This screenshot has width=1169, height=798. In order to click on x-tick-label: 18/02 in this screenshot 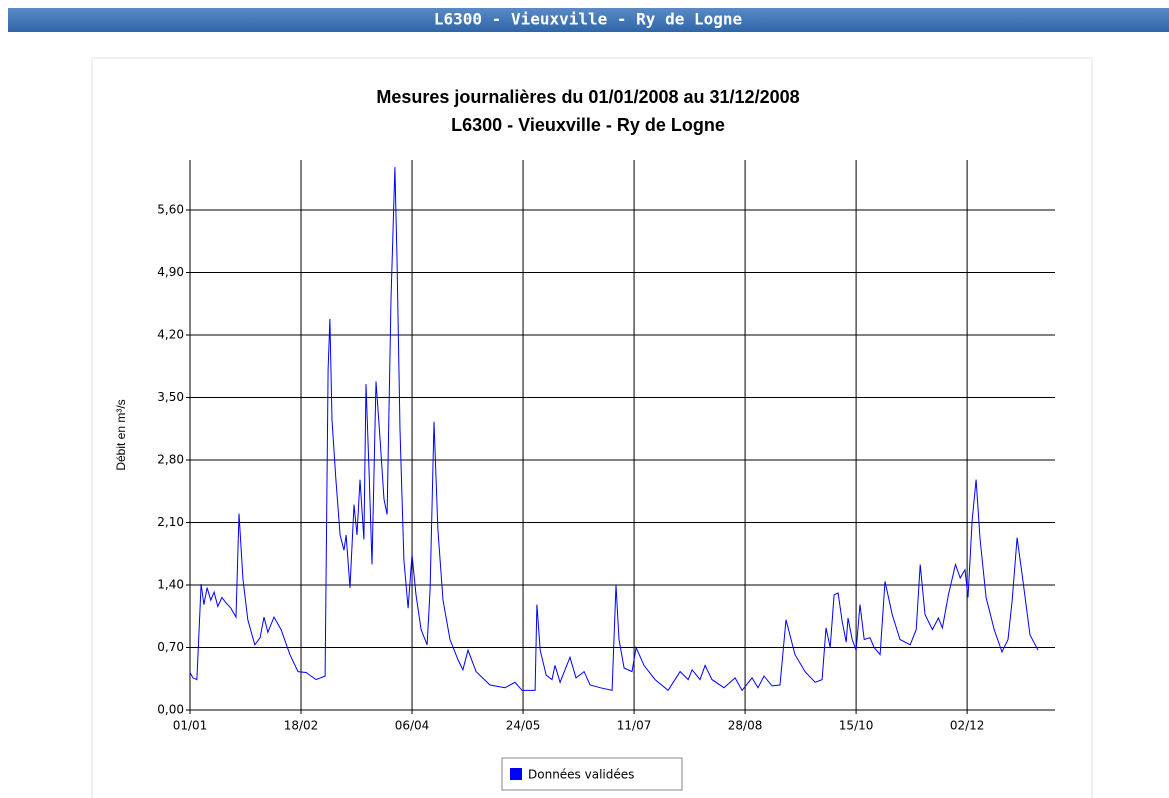, I will do `click(301, 726)`.